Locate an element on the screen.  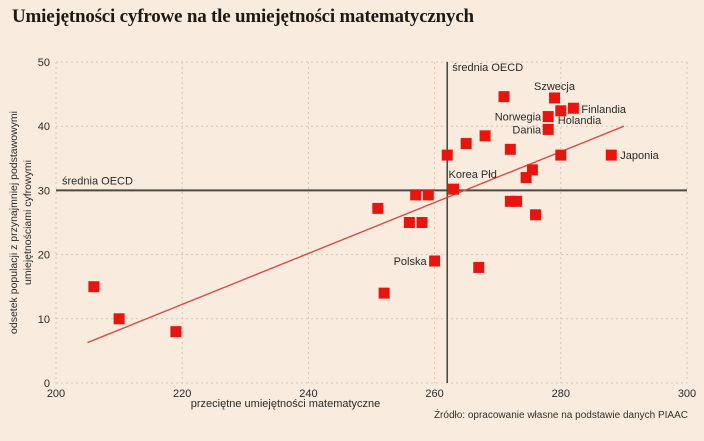
y-tick-label: 40 is located at coordinates (44, 127).